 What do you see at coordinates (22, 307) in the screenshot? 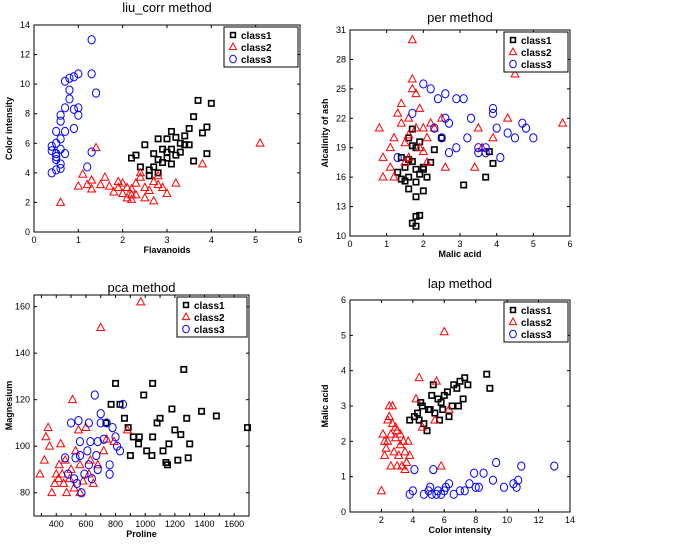
I see `y-tick-label: 160` at bounding box center [22, 307].